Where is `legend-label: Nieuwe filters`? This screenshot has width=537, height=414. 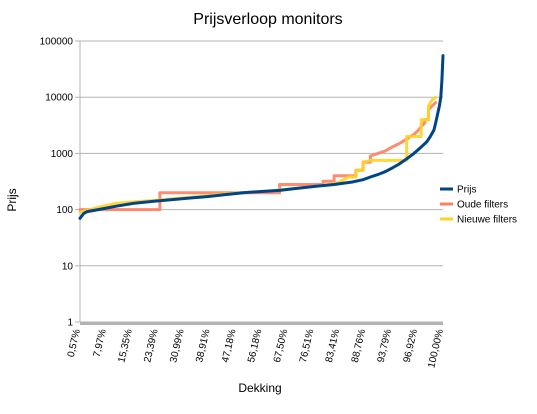
legend-label: Nieuwe filters is located at coordinates (487, 220).